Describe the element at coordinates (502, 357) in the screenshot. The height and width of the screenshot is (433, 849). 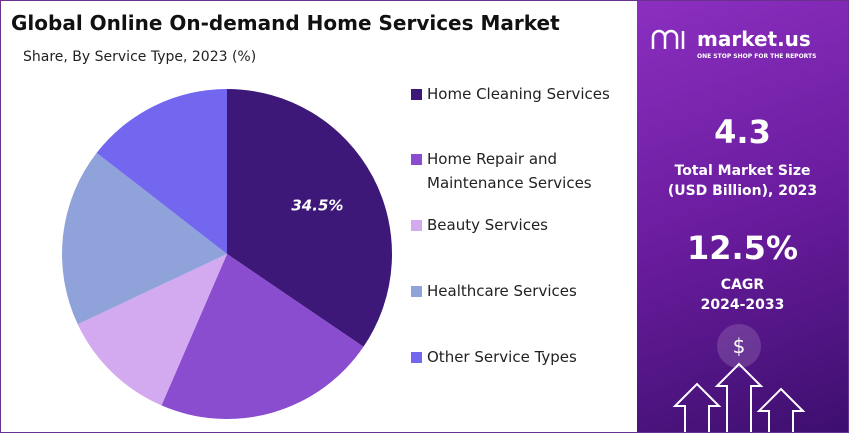
I see `legend-label: Other Service Types` at that location.